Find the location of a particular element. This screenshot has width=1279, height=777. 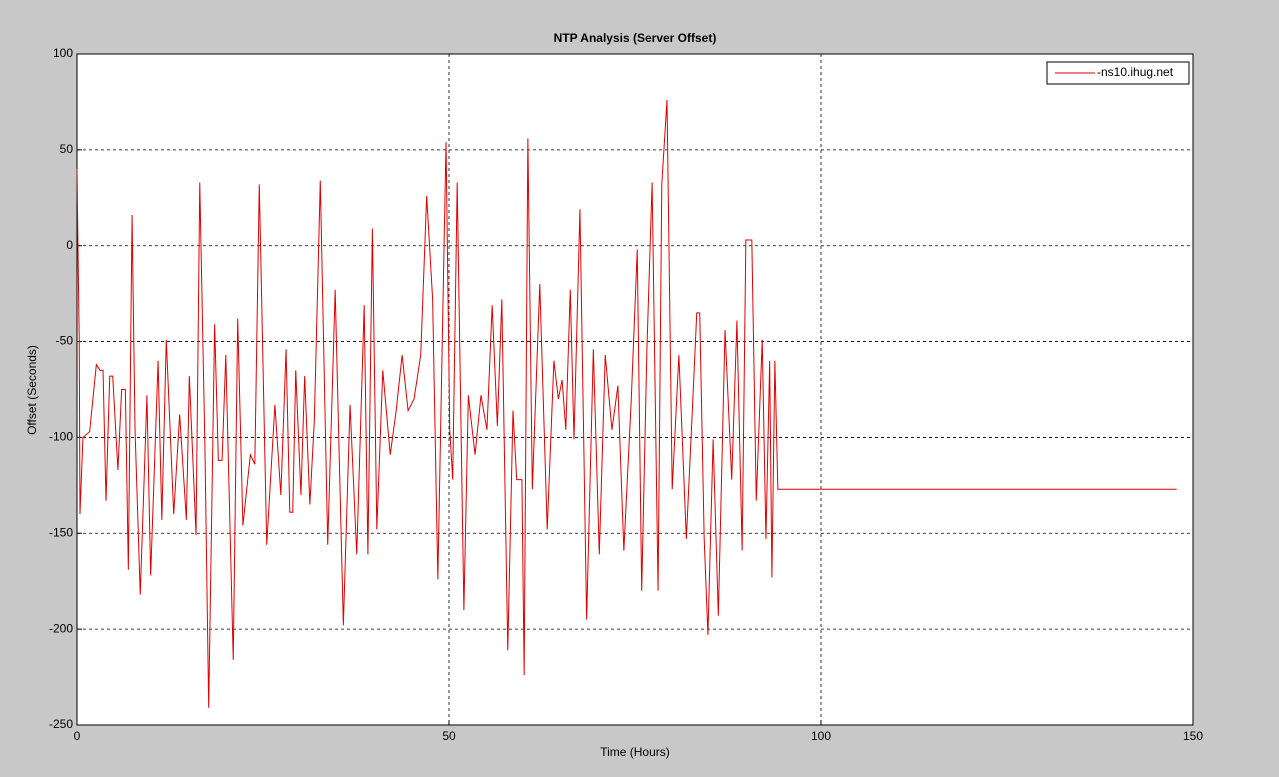

x-tick-label: 50 is located at coordinates (449, 736).